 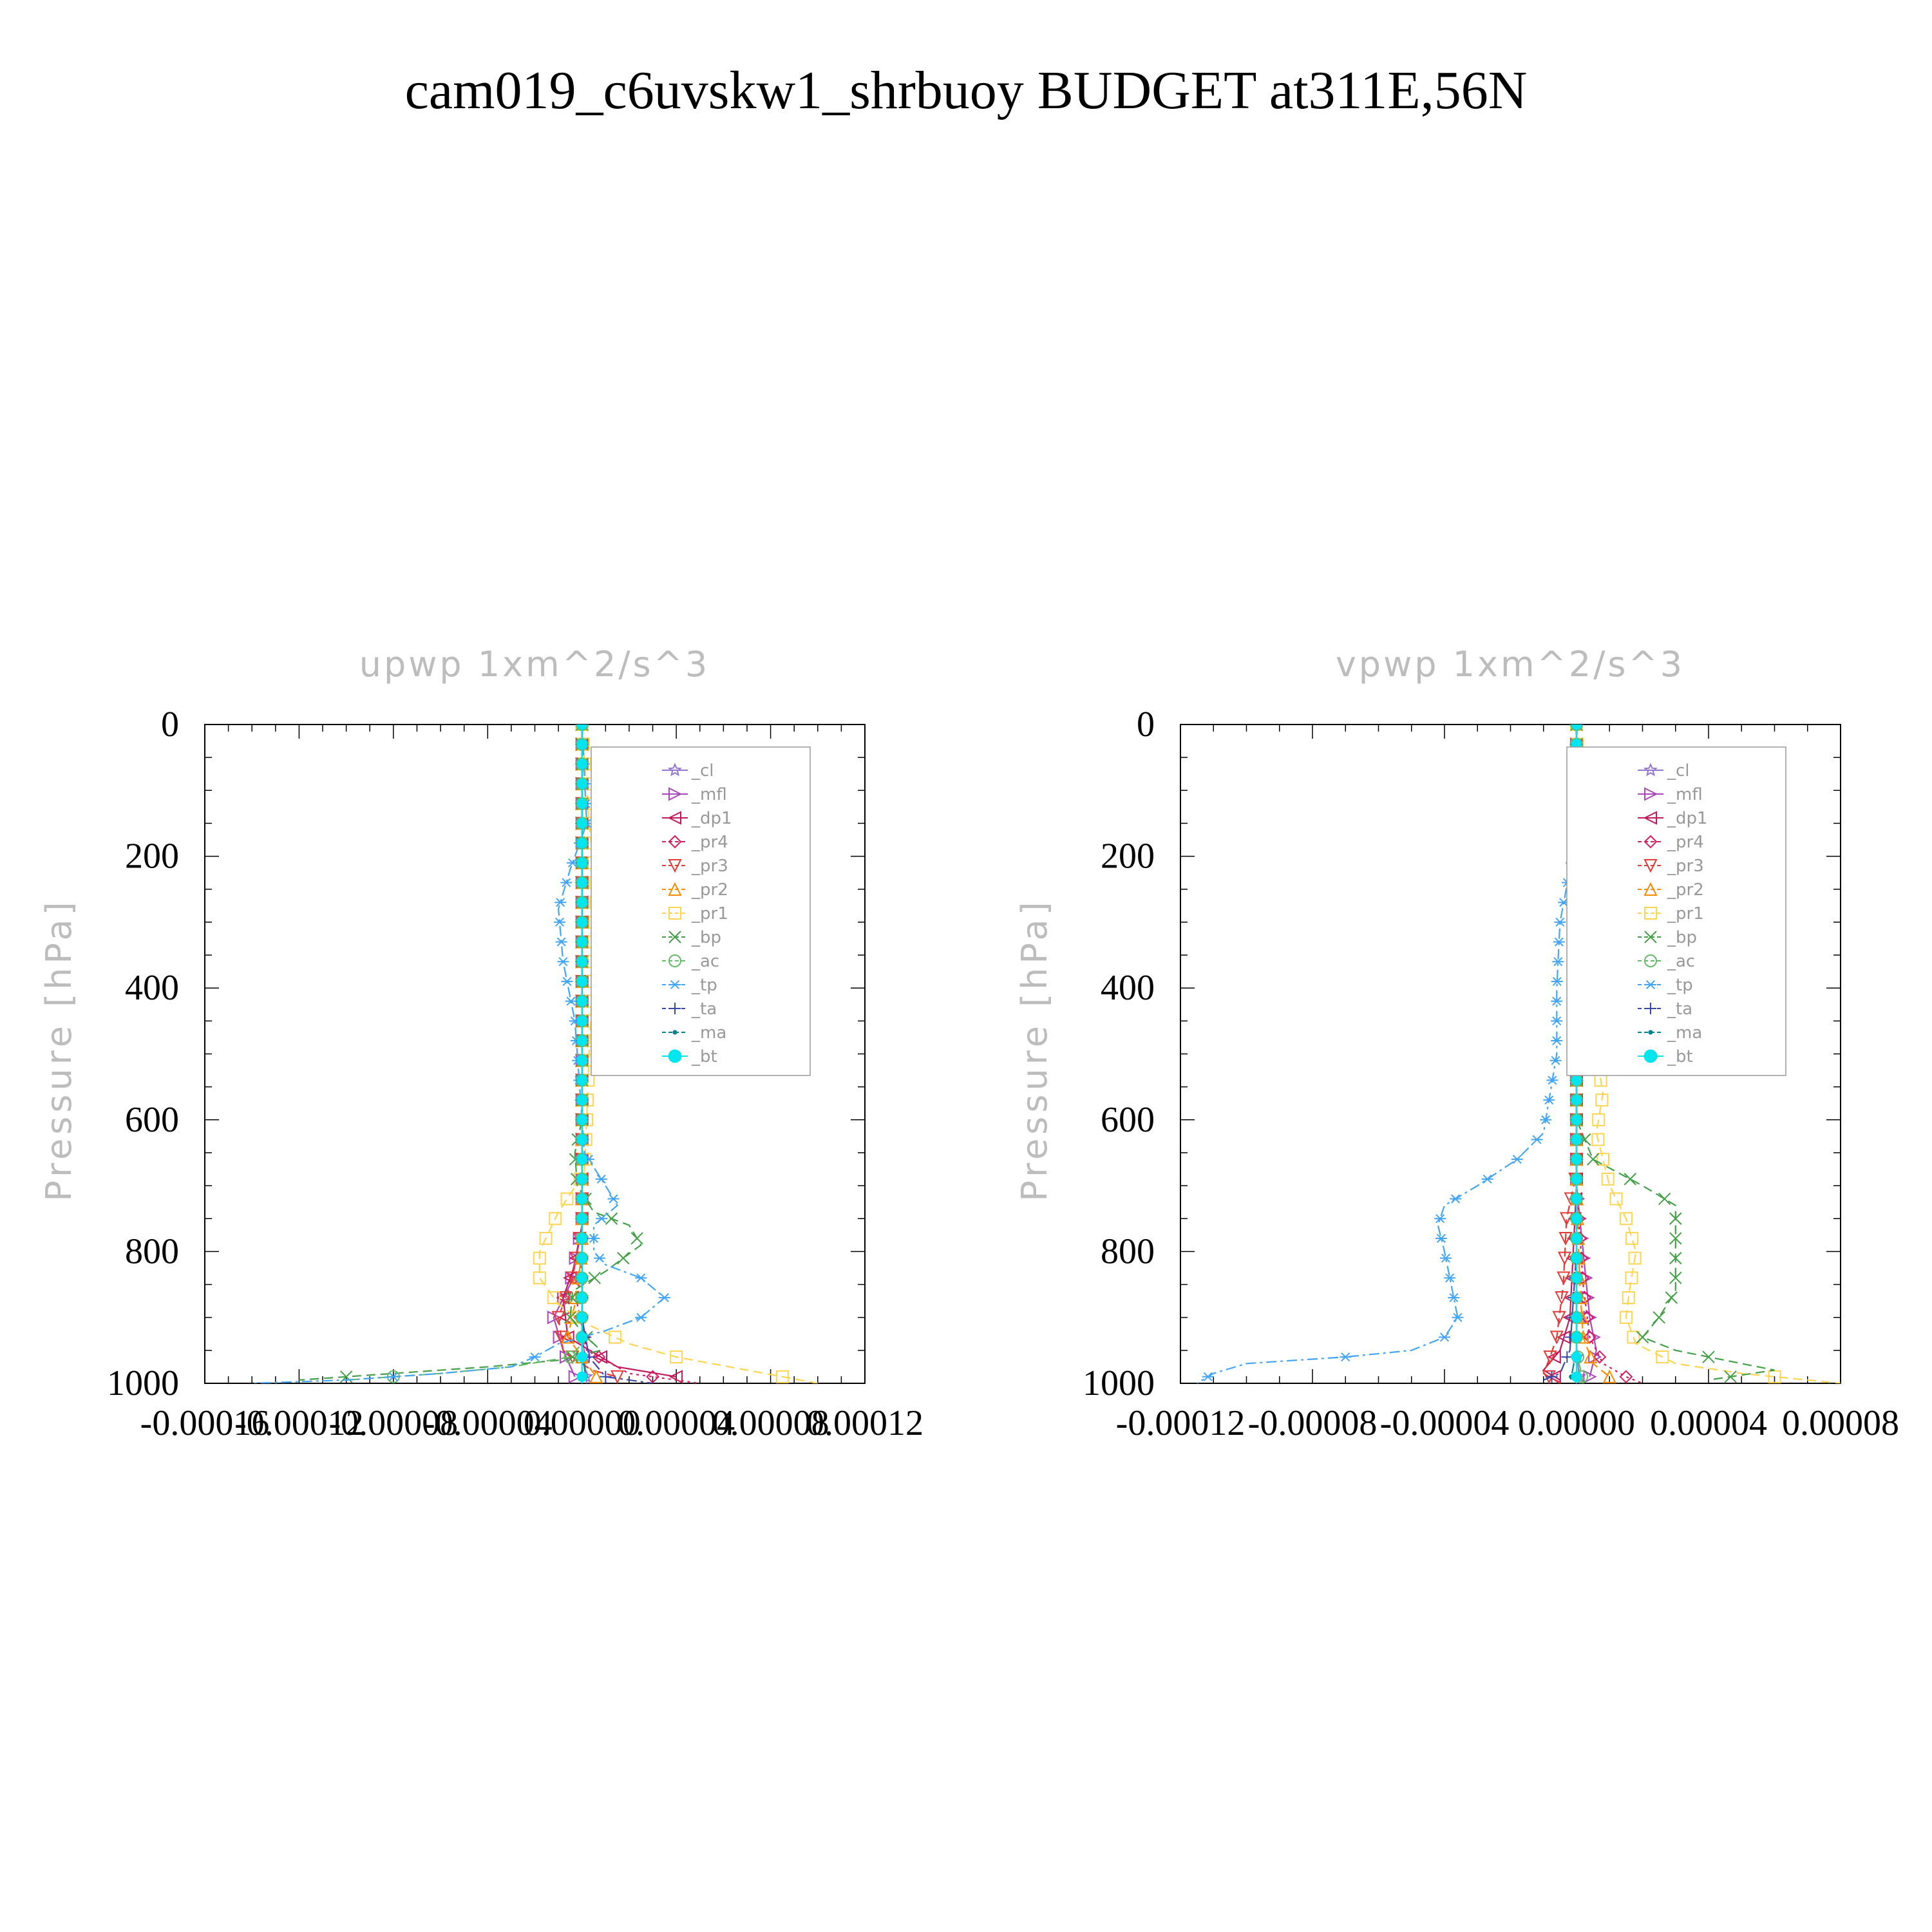 What do you see at coordinates (1510, 664) in the screenshot?
I see `panel-title-vpwp: vpwp 1xm^2/s^3` at bounding box center [1510, 664].